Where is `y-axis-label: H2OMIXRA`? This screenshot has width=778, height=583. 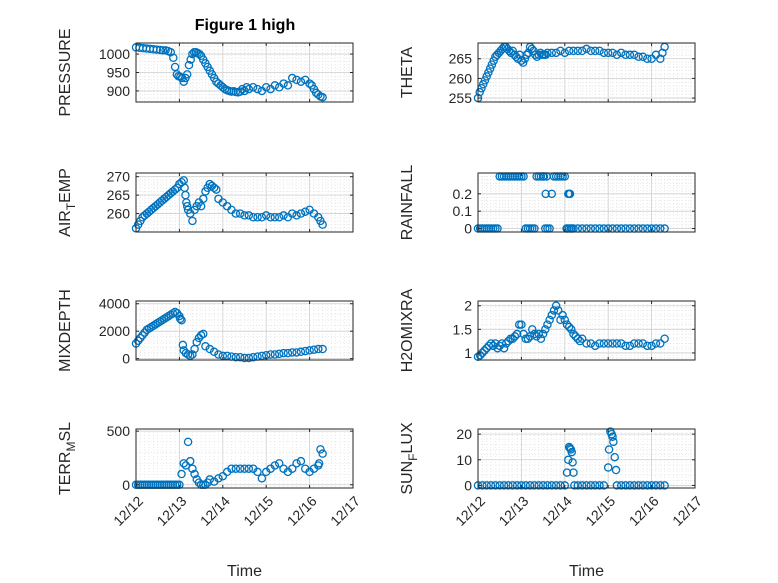 y-axis-label: H2OMIXRA is located at coordinates (407, 330).